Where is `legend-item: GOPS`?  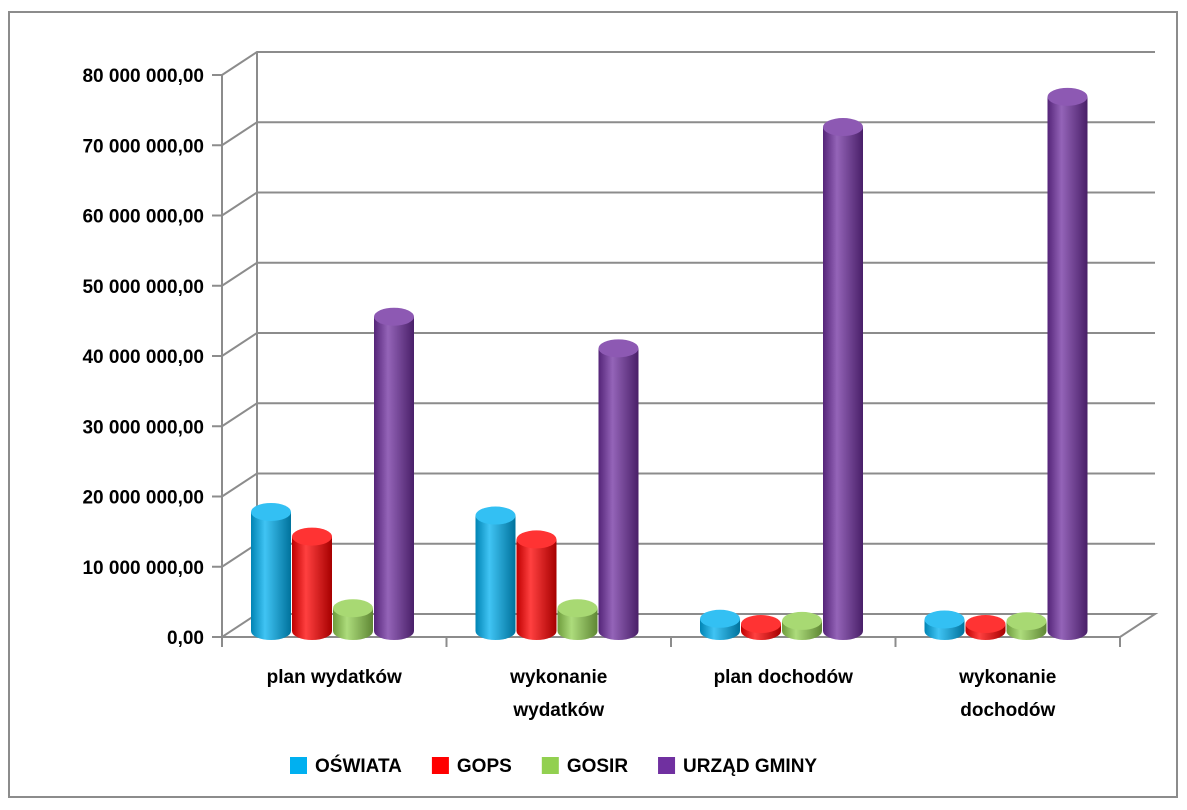
legend-item: GOPS is located at coordinates (471, 766).